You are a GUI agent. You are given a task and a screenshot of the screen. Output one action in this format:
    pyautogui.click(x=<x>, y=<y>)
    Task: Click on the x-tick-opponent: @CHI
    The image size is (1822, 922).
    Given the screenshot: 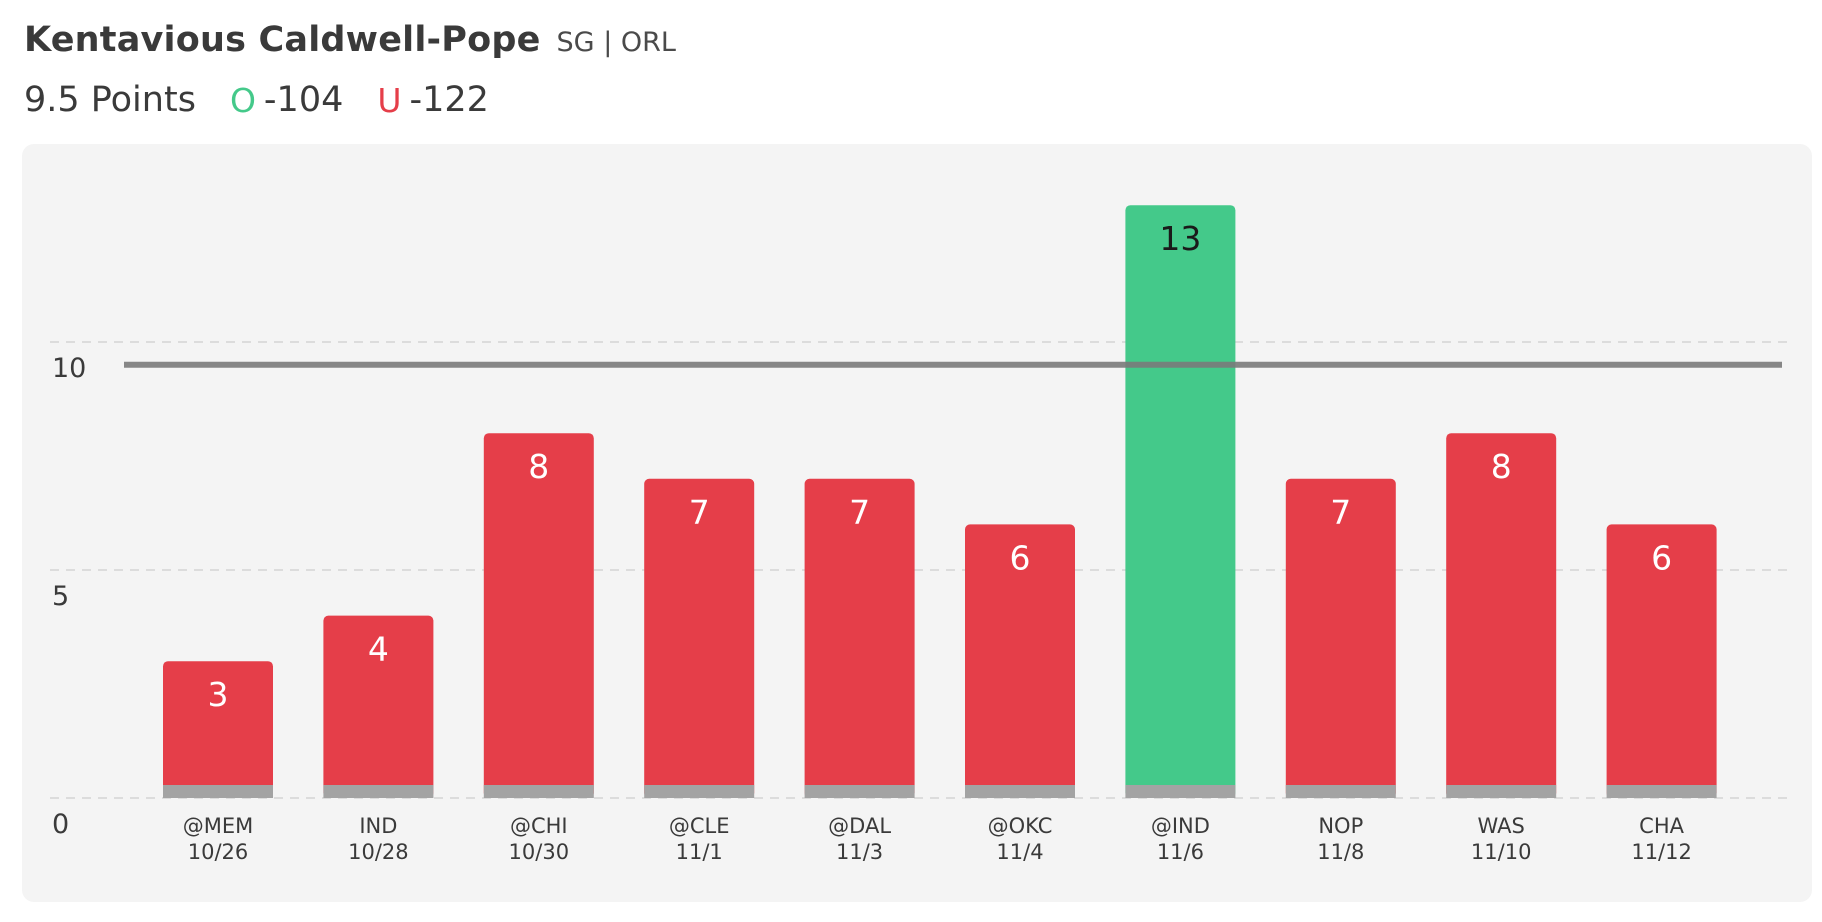 What is the action you would take?
    pyautogui.click(x=539, y=826)
    